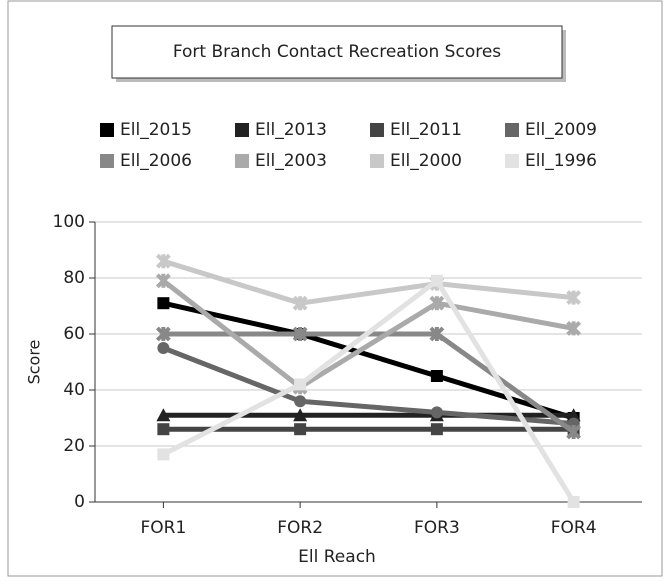 This screenshot has width=669, height=581. Describe the element at coordinates (74, 334) in the screenshot. I see `y-tick-label: 60` at that location.